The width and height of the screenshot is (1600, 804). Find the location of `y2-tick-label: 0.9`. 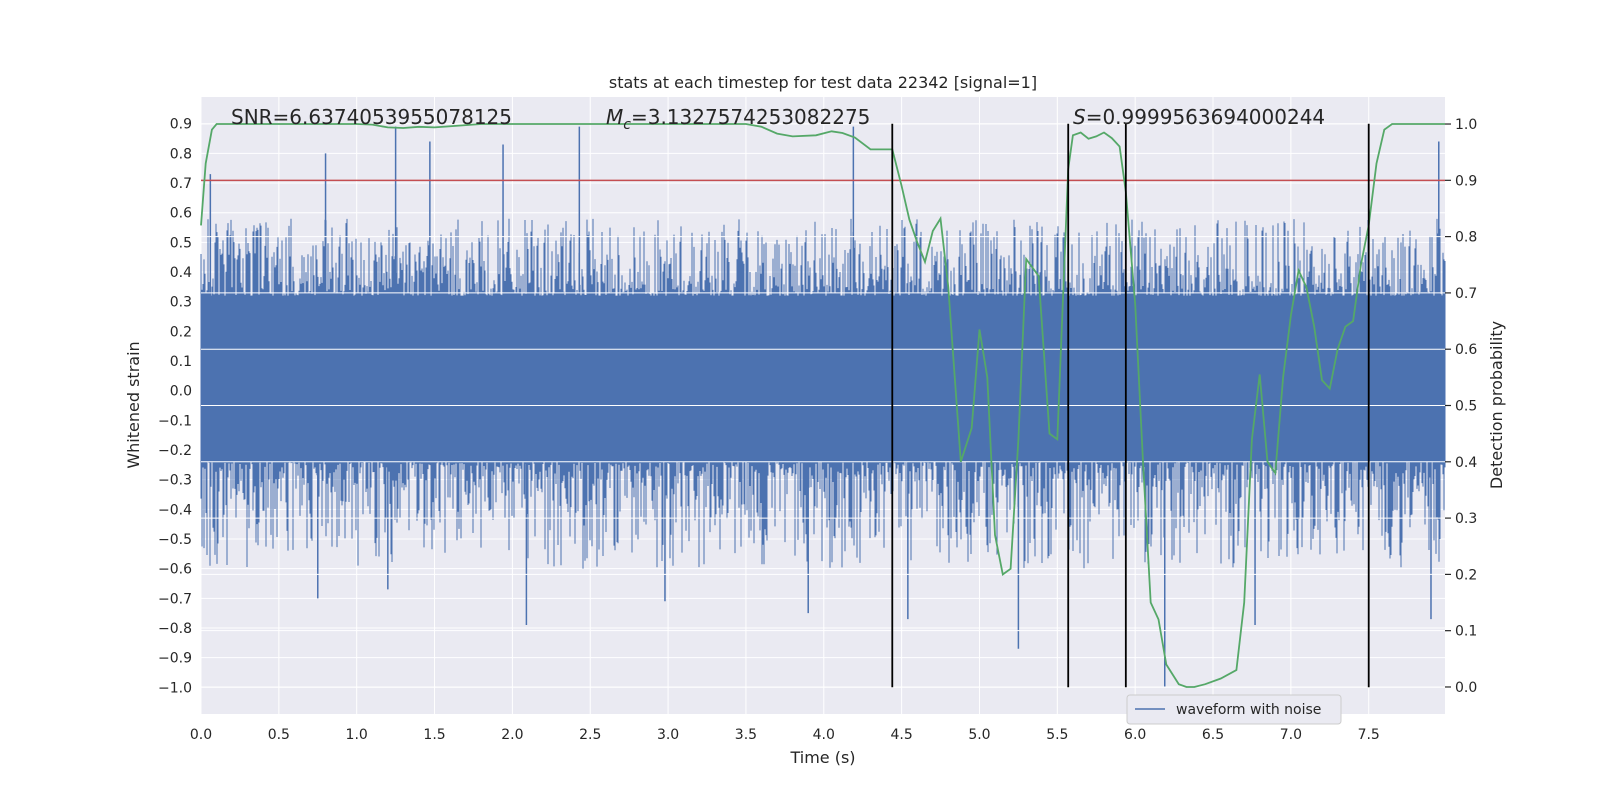

y2-tick-label: 0.9 is located at coordinates (1466, 181).